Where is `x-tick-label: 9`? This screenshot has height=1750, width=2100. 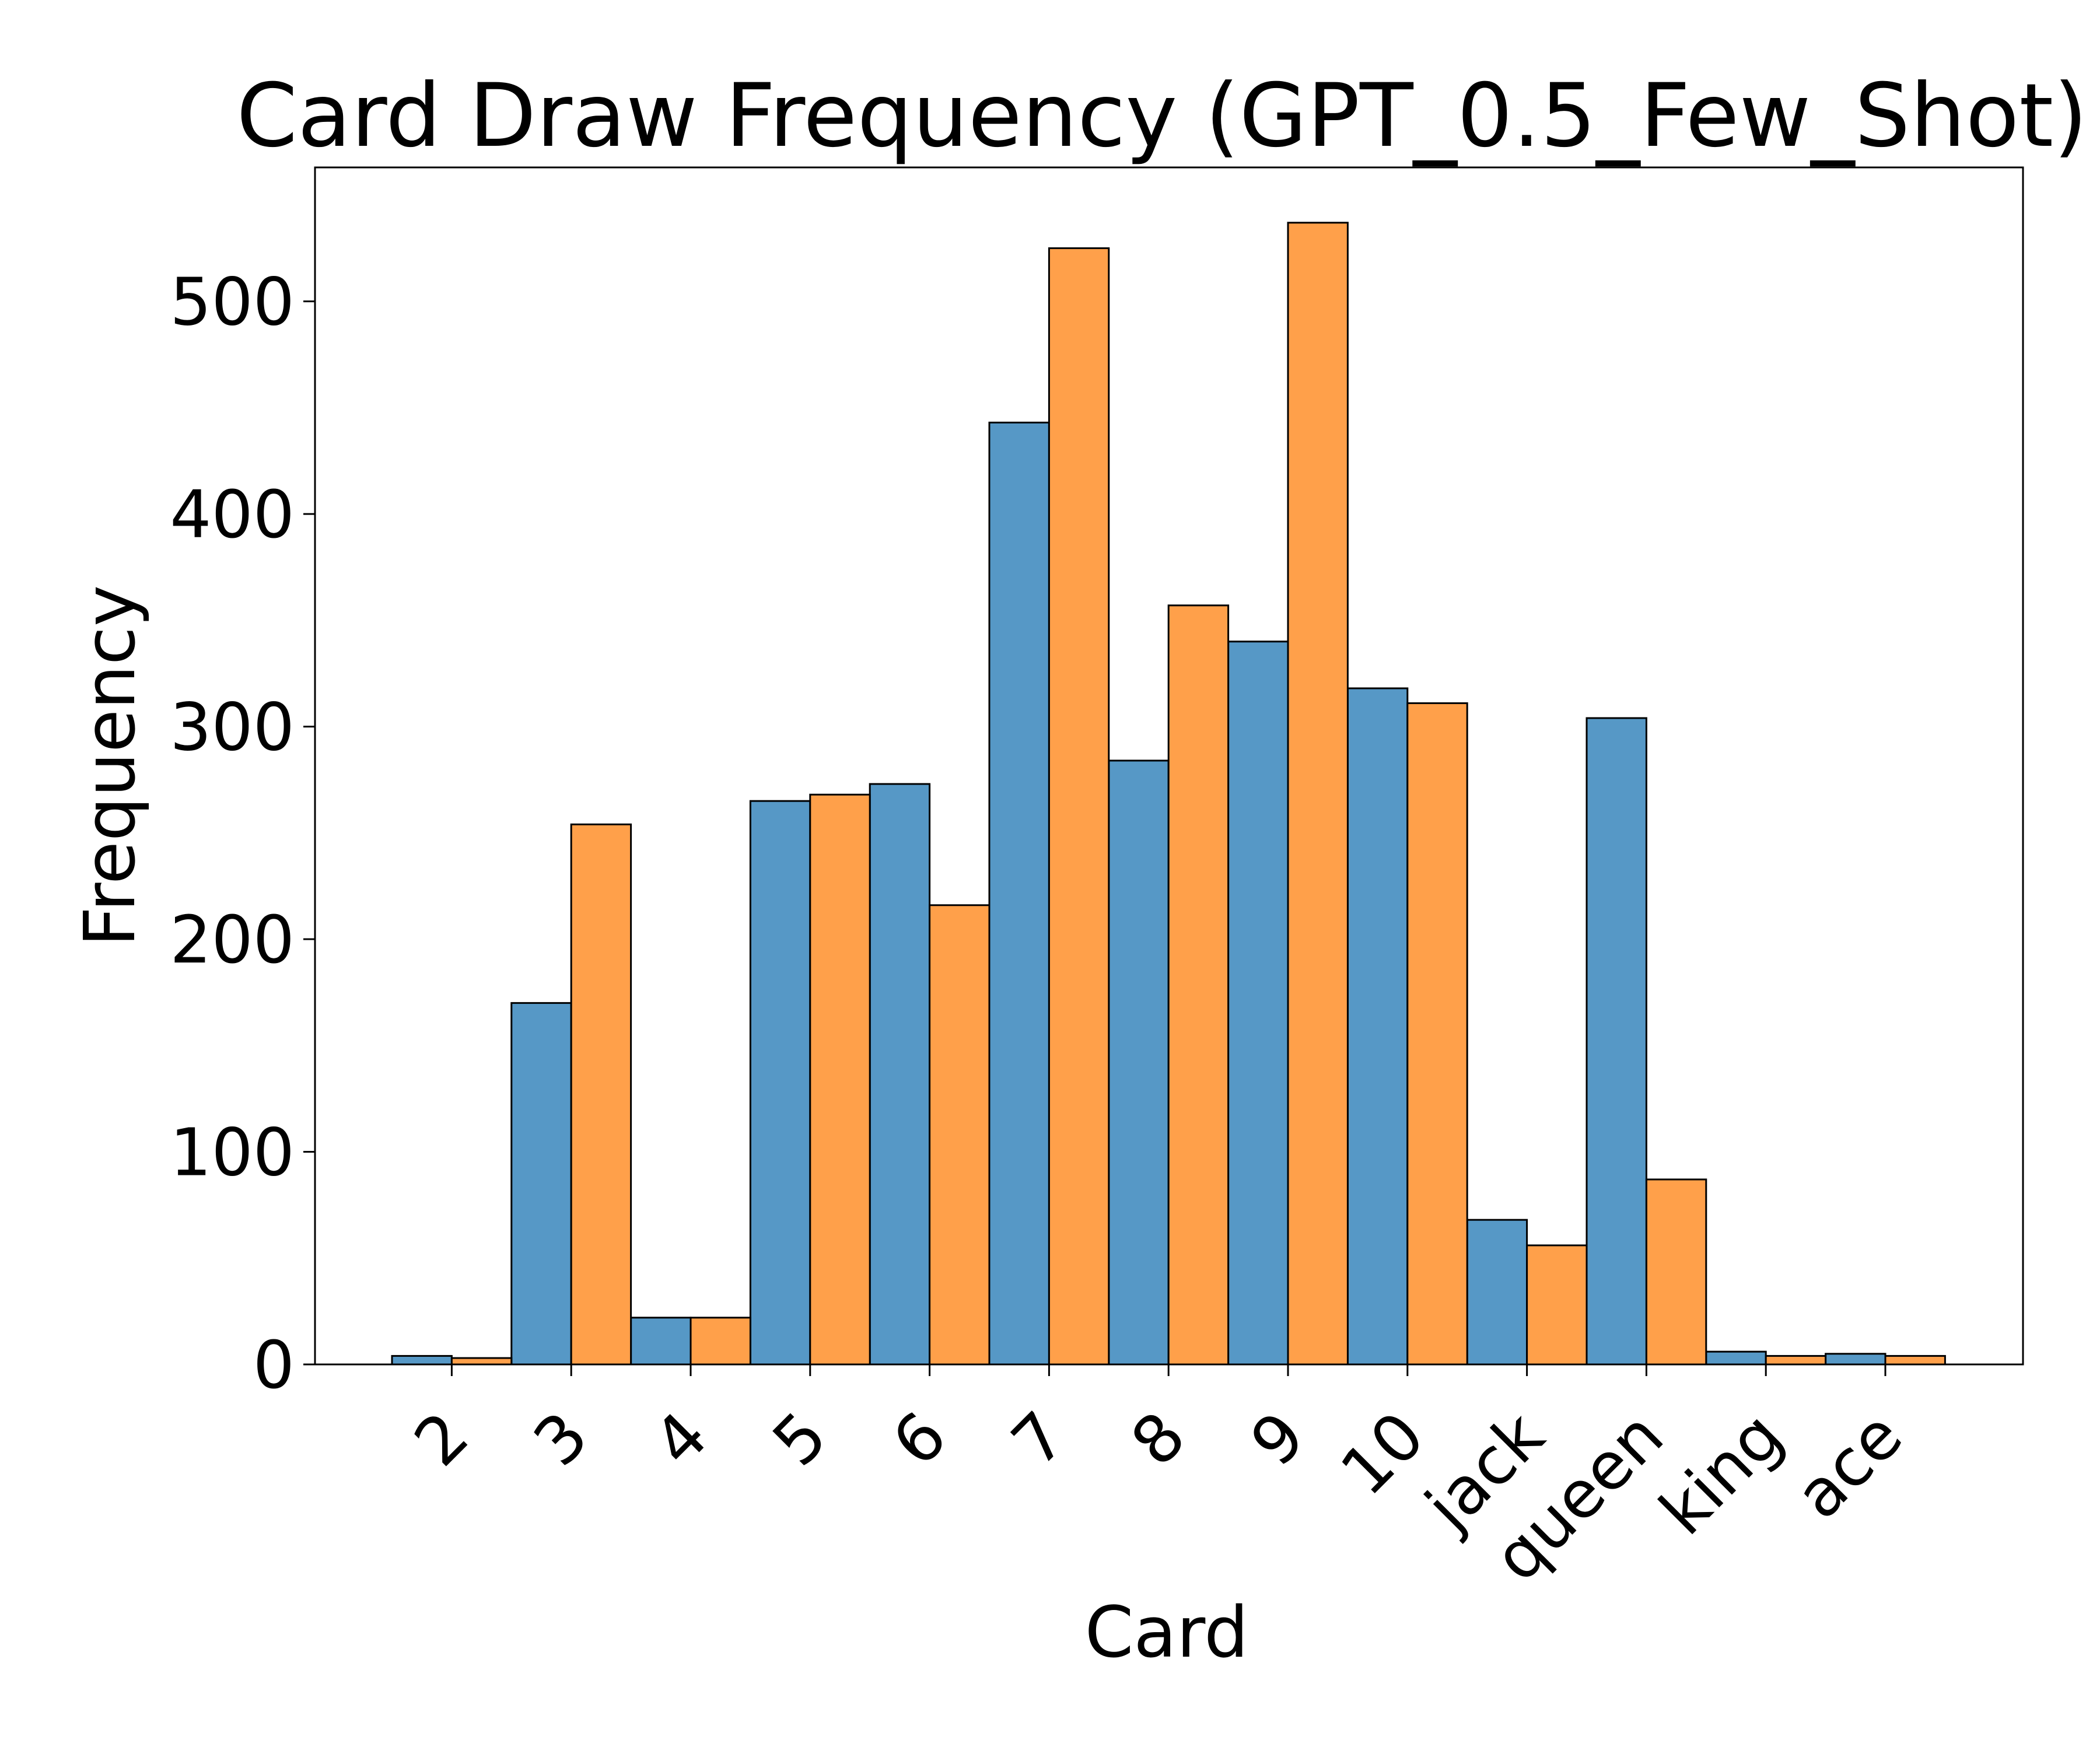 x-tick-label: 9 is located at coordinates (1279, 1439).